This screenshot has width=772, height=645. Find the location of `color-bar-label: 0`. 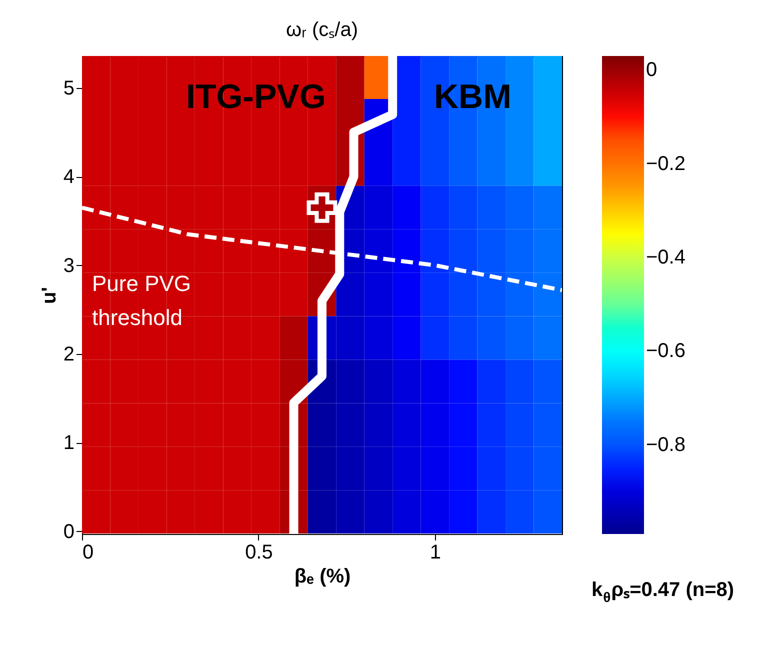

color-bar-label: 0 is located at coordinates (652, 70).